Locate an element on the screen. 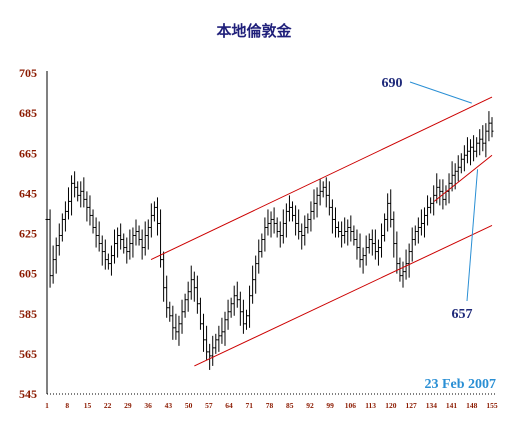  x-tick-label: 92 is located at coordinates (310, 405).